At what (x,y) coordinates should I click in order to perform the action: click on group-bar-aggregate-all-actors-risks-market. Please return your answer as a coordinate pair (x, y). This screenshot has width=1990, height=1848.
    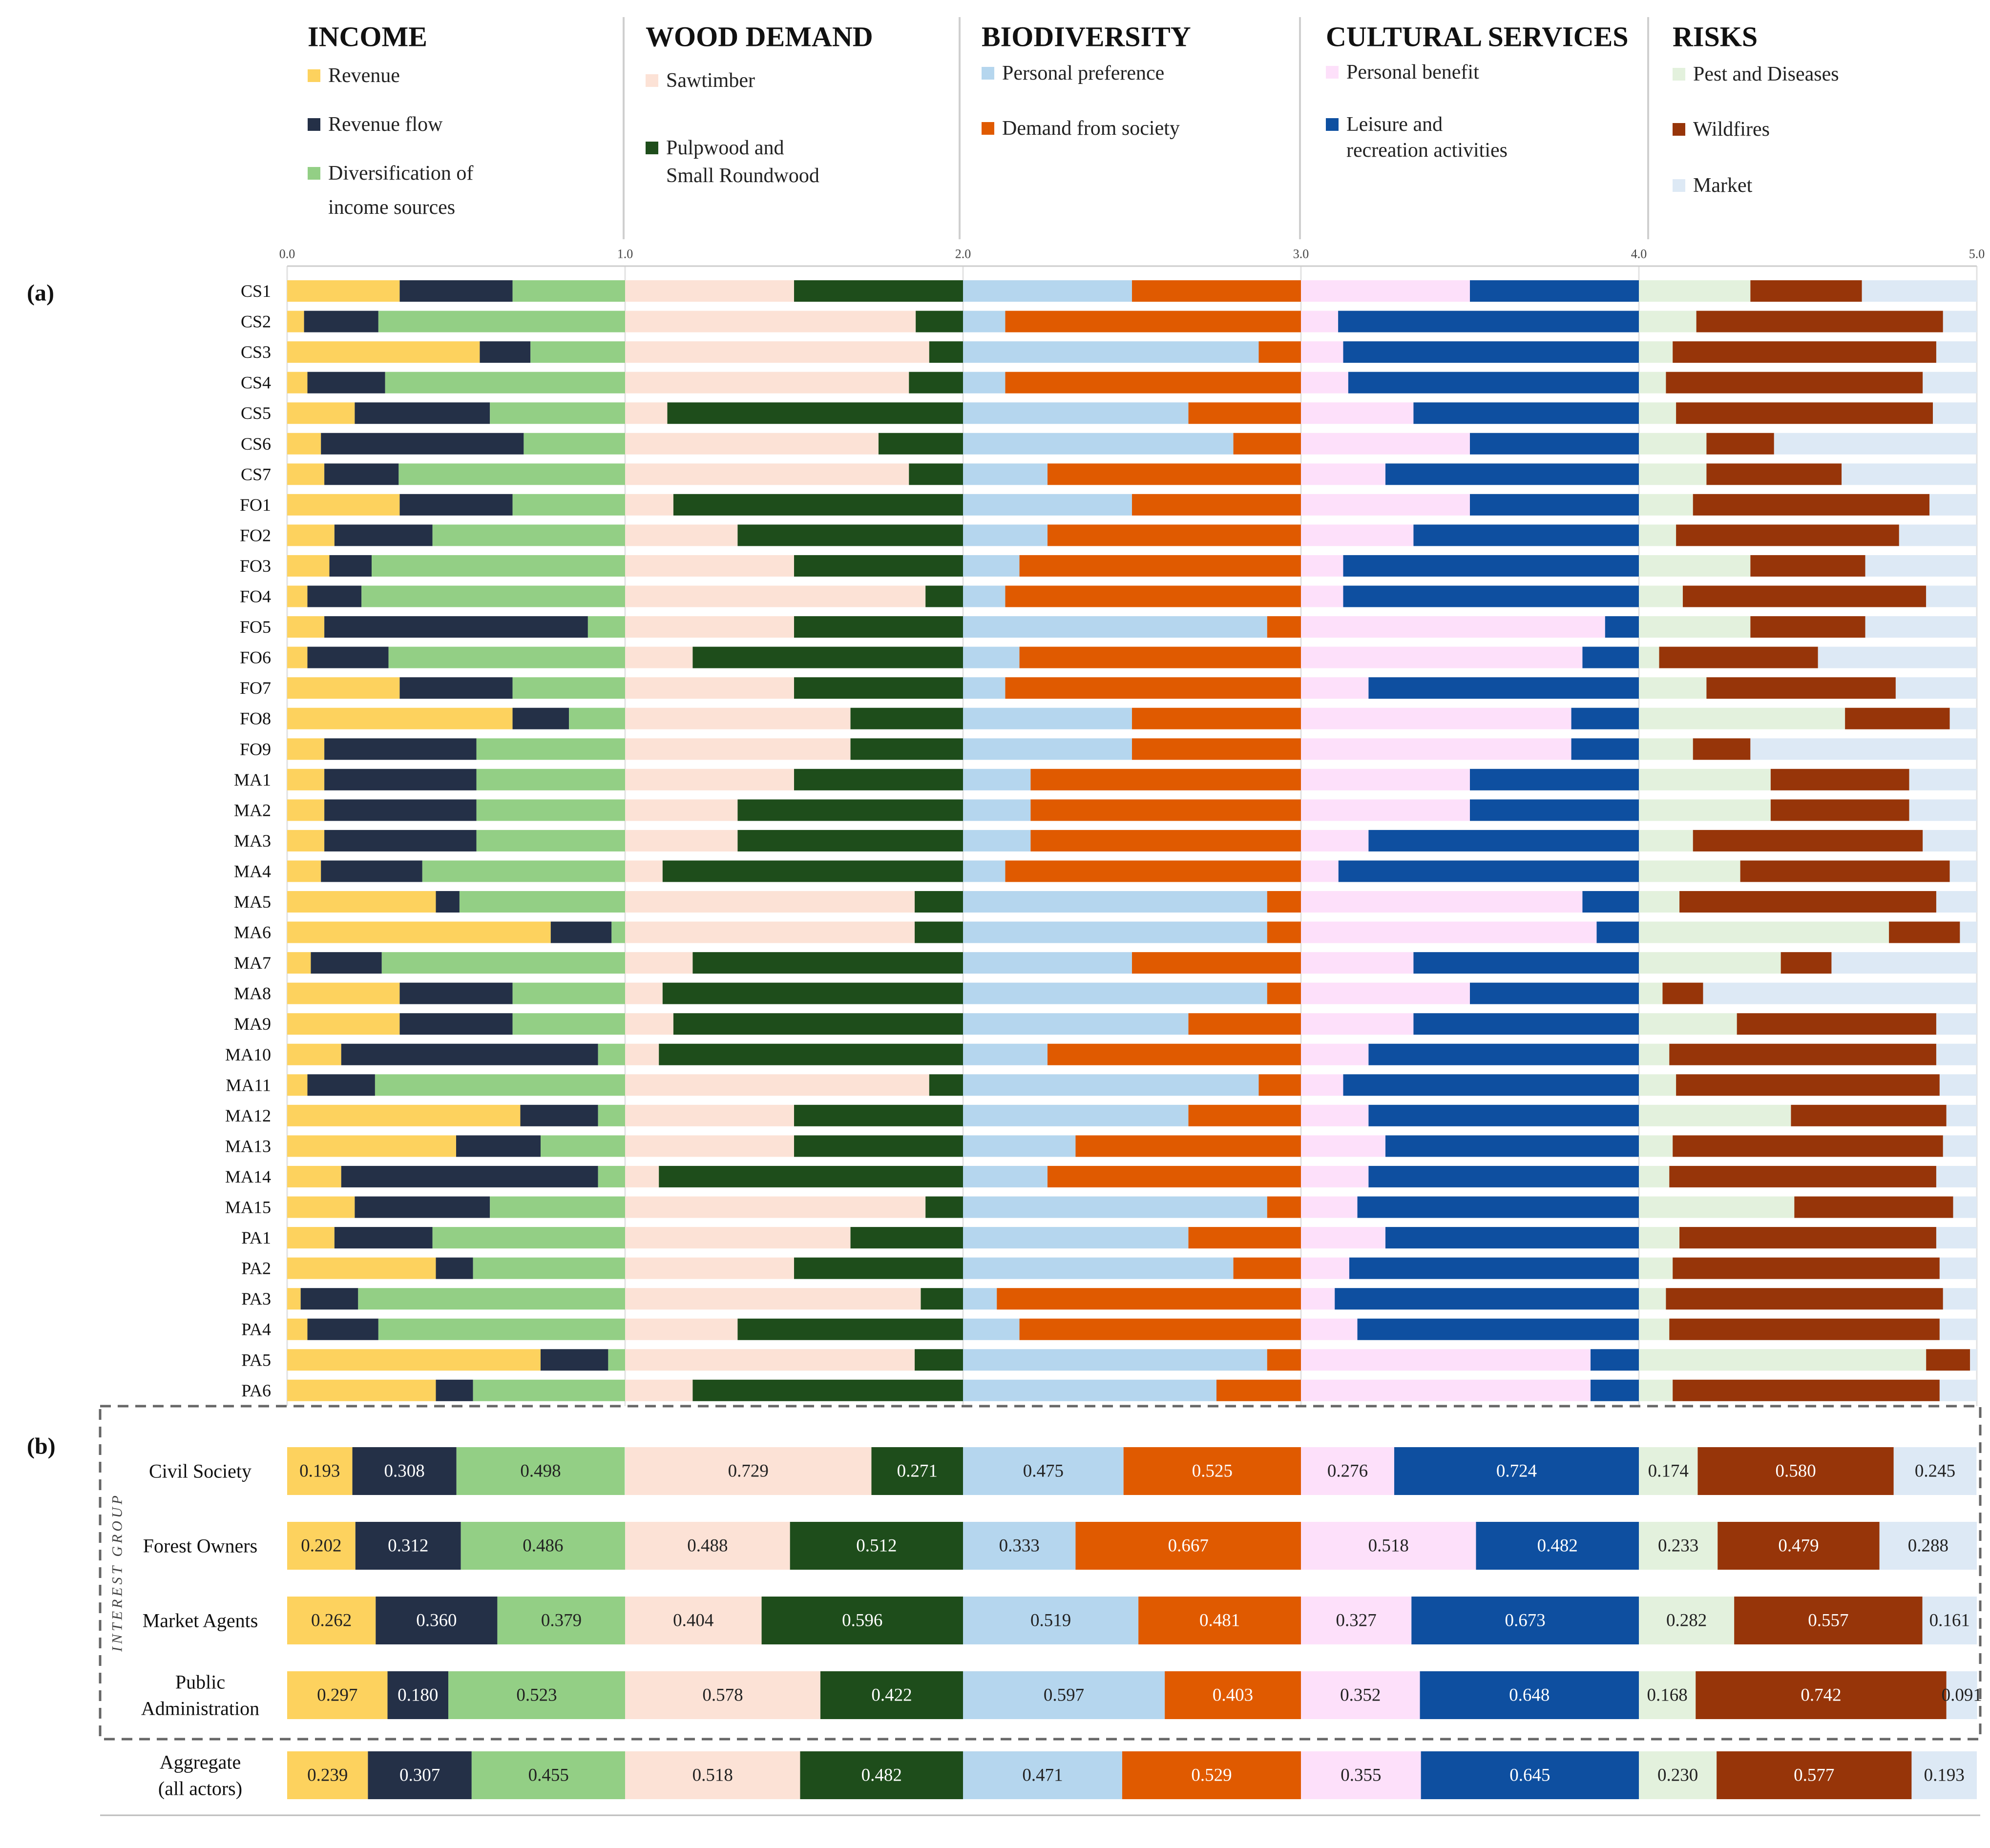
    Looking at the image, I should click on (1944, 1775).